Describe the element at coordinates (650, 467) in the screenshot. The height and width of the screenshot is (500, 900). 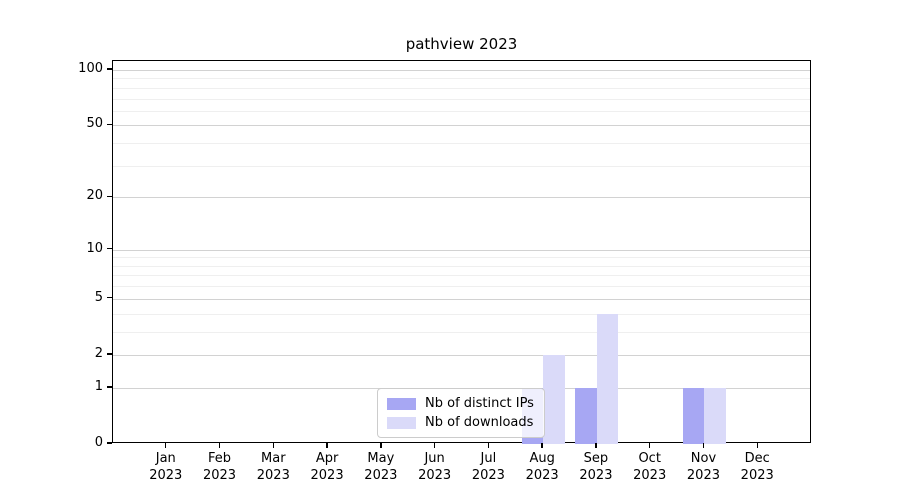
I see `x-tick-label: Oct 2023` at that location.